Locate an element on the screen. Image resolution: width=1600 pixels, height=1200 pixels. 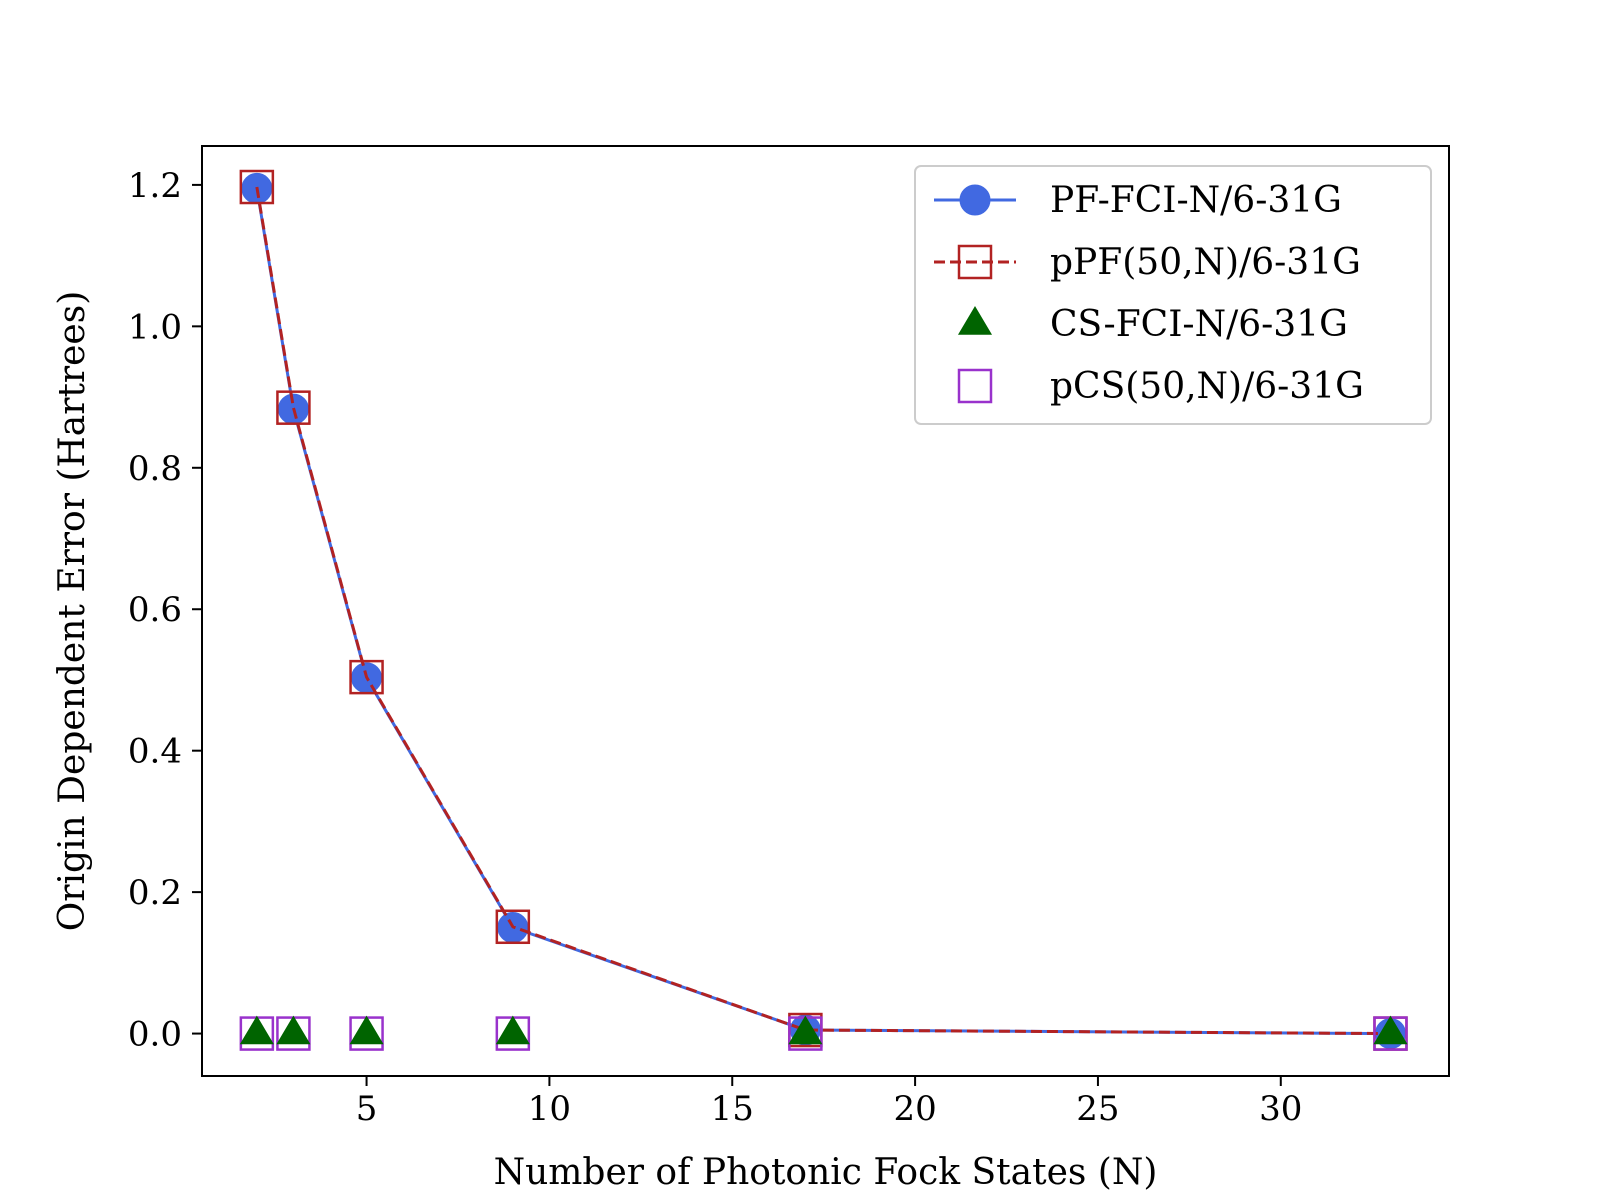
x-tick-label: 5 is located at coordinates (367, 1109).